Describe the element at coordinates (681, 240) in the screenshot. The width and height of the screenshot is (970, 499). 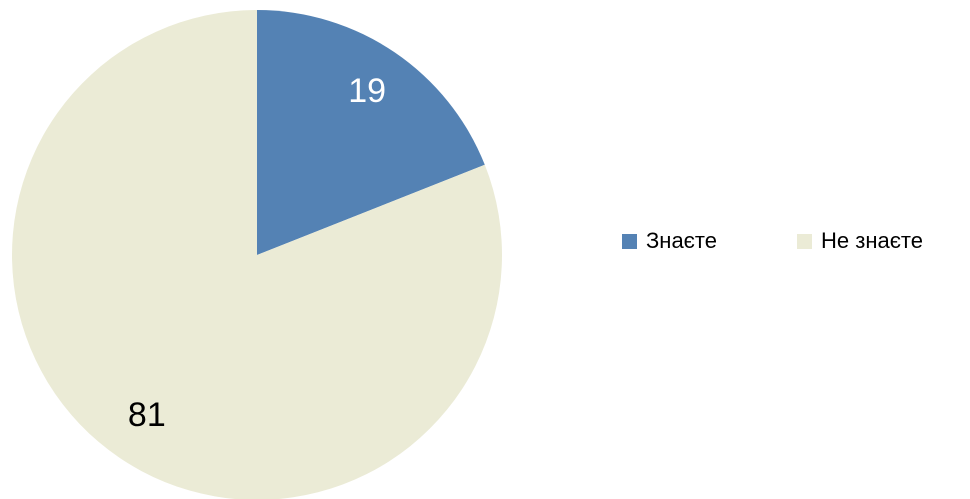
I see `legend-label: Знаєте` at that location.